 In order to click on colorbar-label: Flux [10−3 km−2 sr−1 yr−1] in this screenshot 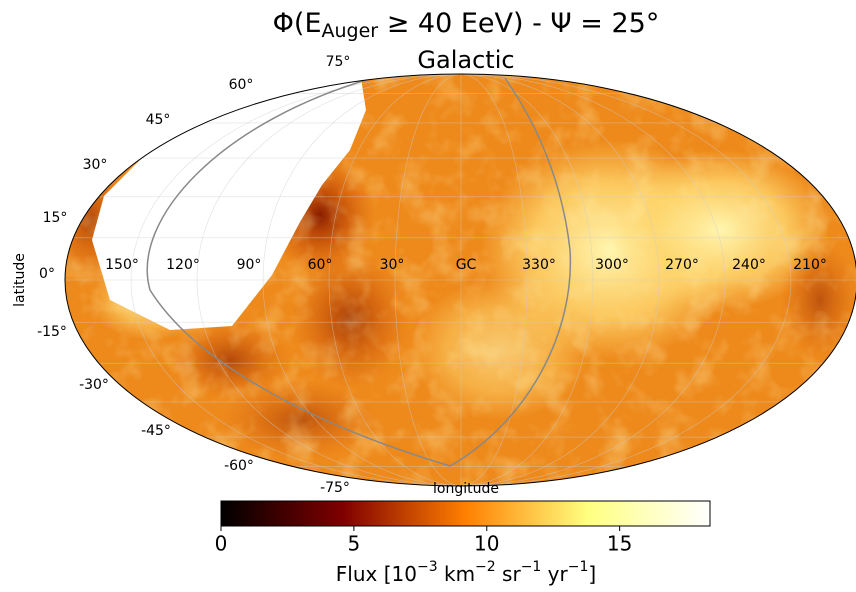, I will do `click(466, 572)`.